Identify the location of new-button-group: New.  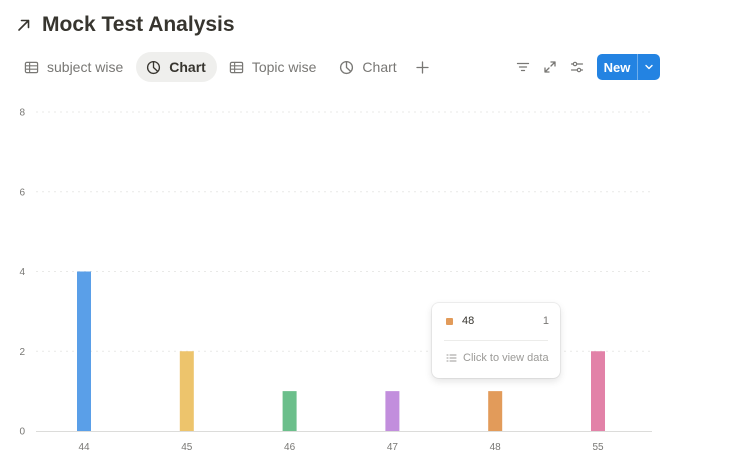
(628, 67).